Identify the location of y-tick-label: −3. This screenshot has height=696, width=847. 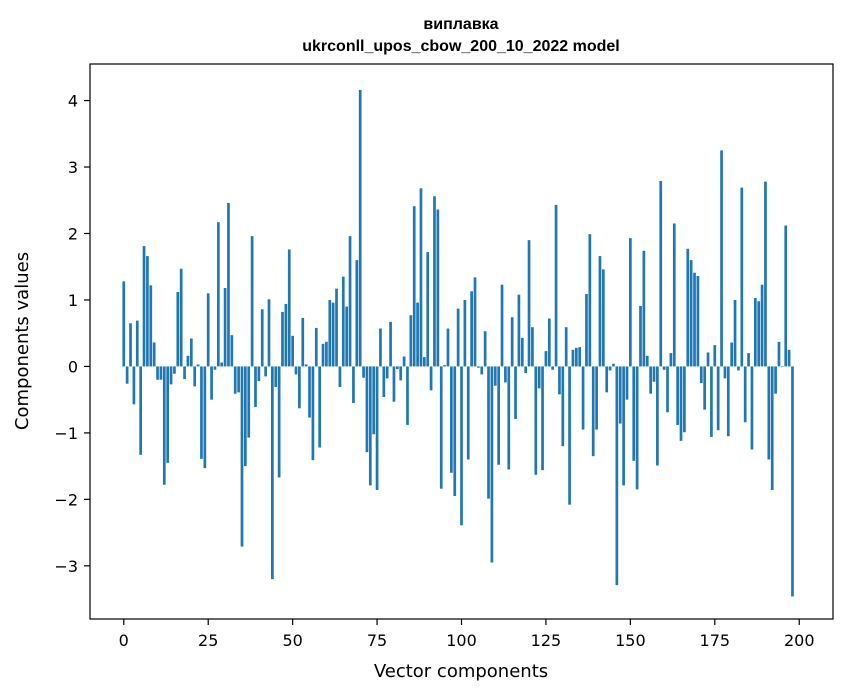
(66, 566).